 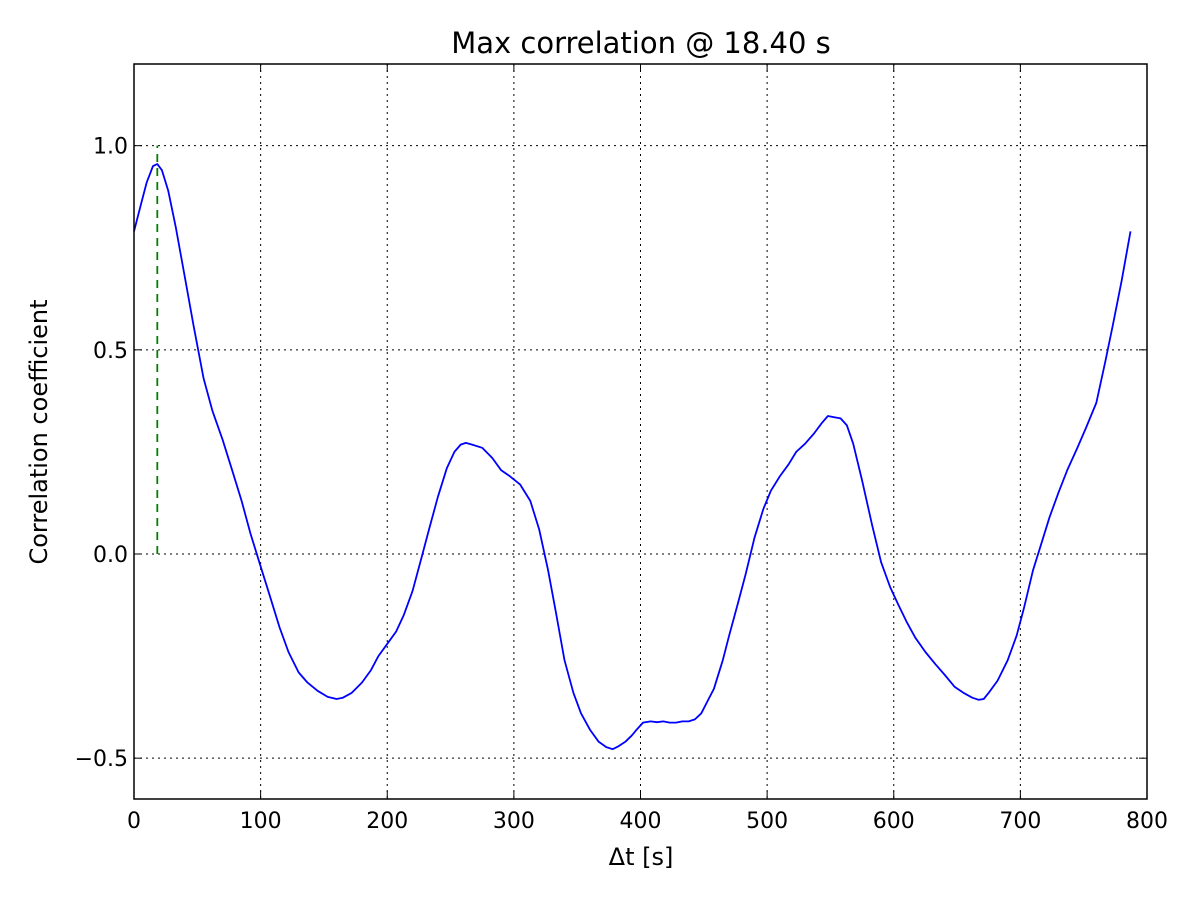 I want to click on x-tick-label: 600, so click(x=894, y=821).